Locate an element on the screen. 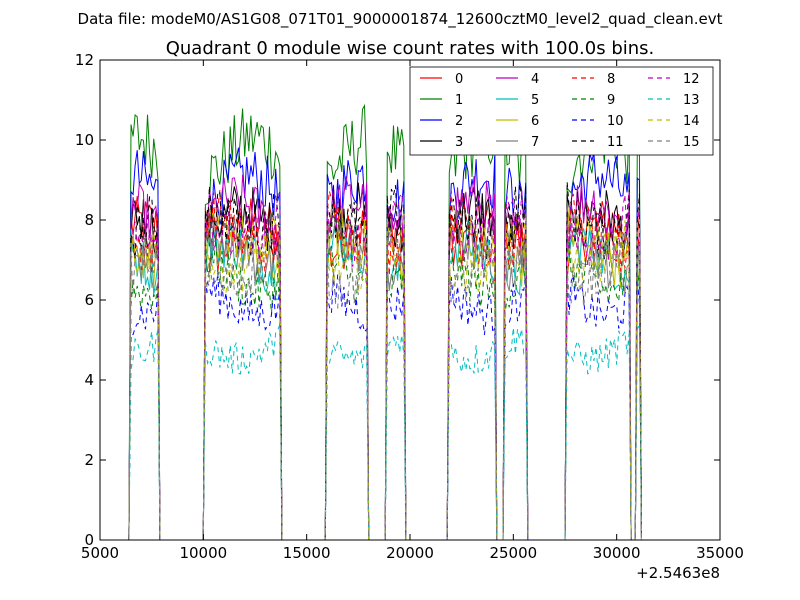 The width and height of the screenshot is (800, 600). x-tick-label: 35000 is located at coordinates (720, 553).